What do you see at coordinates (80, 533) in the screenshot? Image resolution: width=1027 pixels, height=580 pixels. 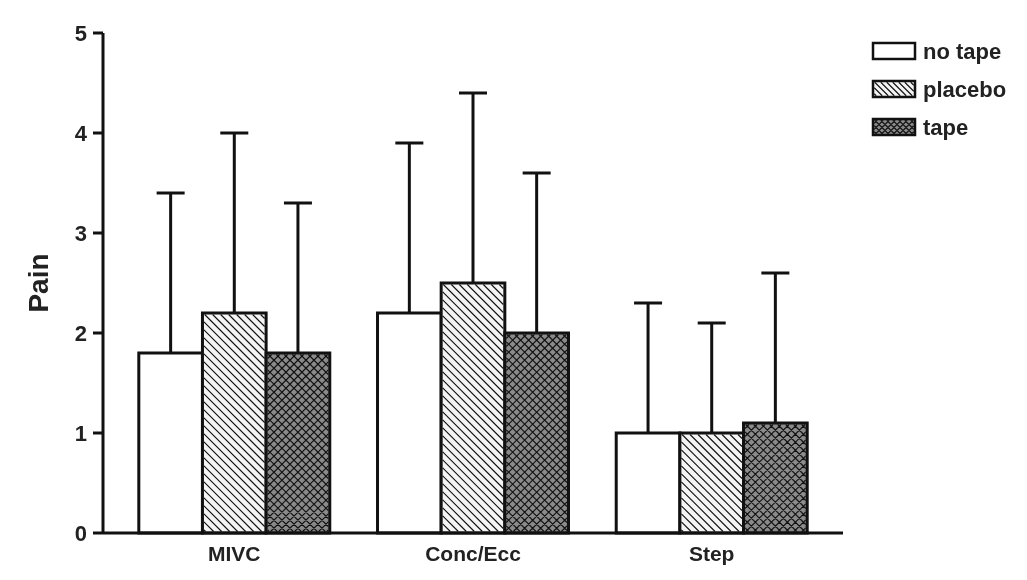 I see `y-tick-label: 0` at bounding box center [80, 533].